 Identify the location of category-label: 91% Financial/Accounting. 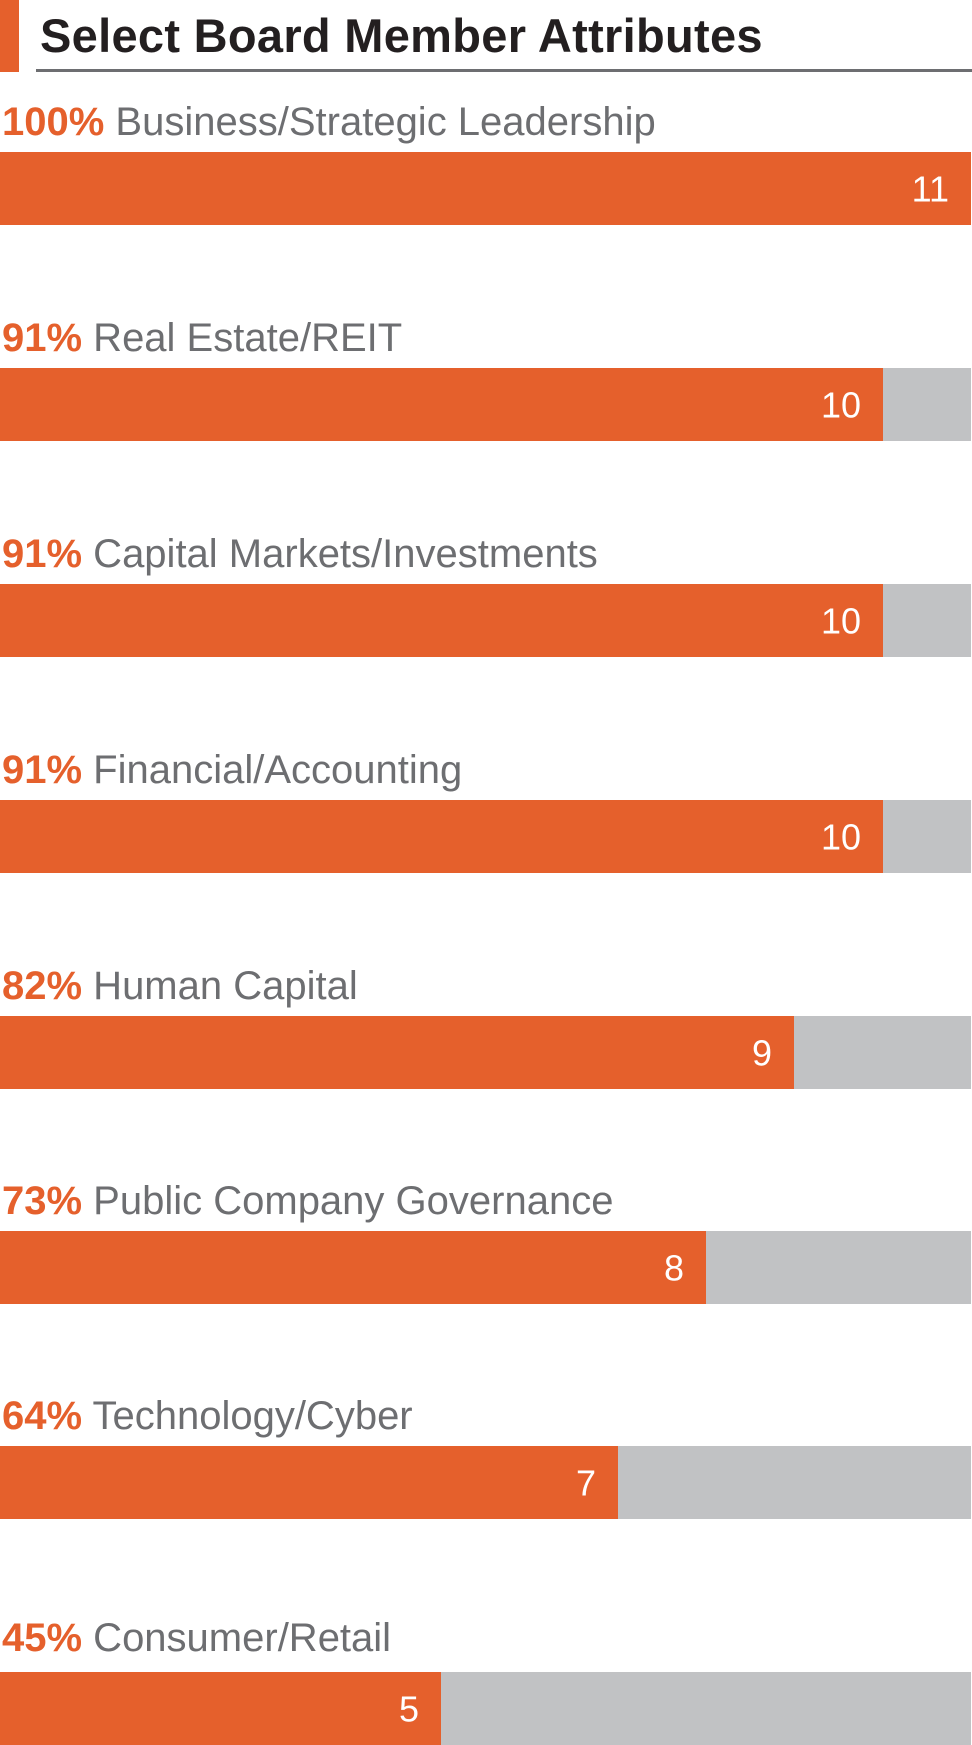
(232, 770).